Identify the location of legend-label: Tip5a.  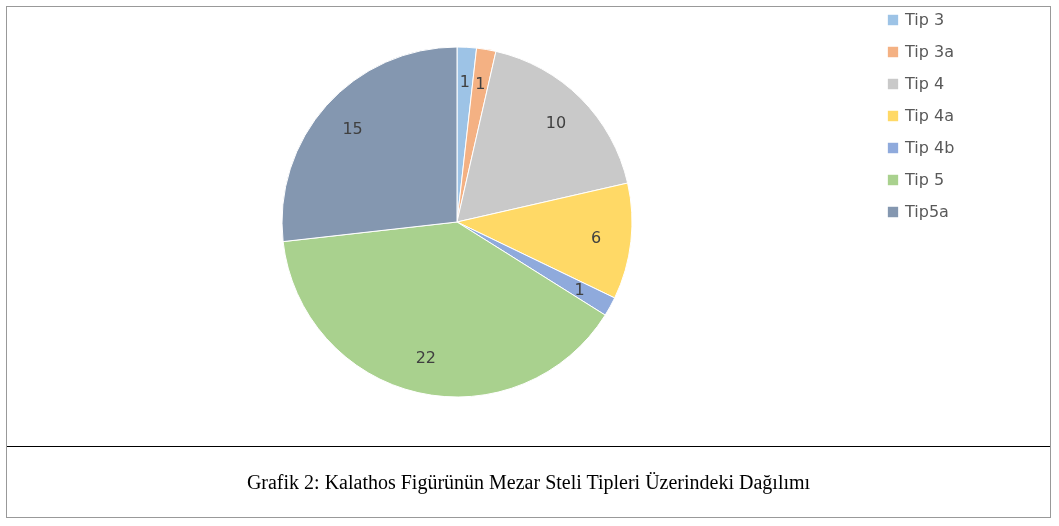
(926, 211).